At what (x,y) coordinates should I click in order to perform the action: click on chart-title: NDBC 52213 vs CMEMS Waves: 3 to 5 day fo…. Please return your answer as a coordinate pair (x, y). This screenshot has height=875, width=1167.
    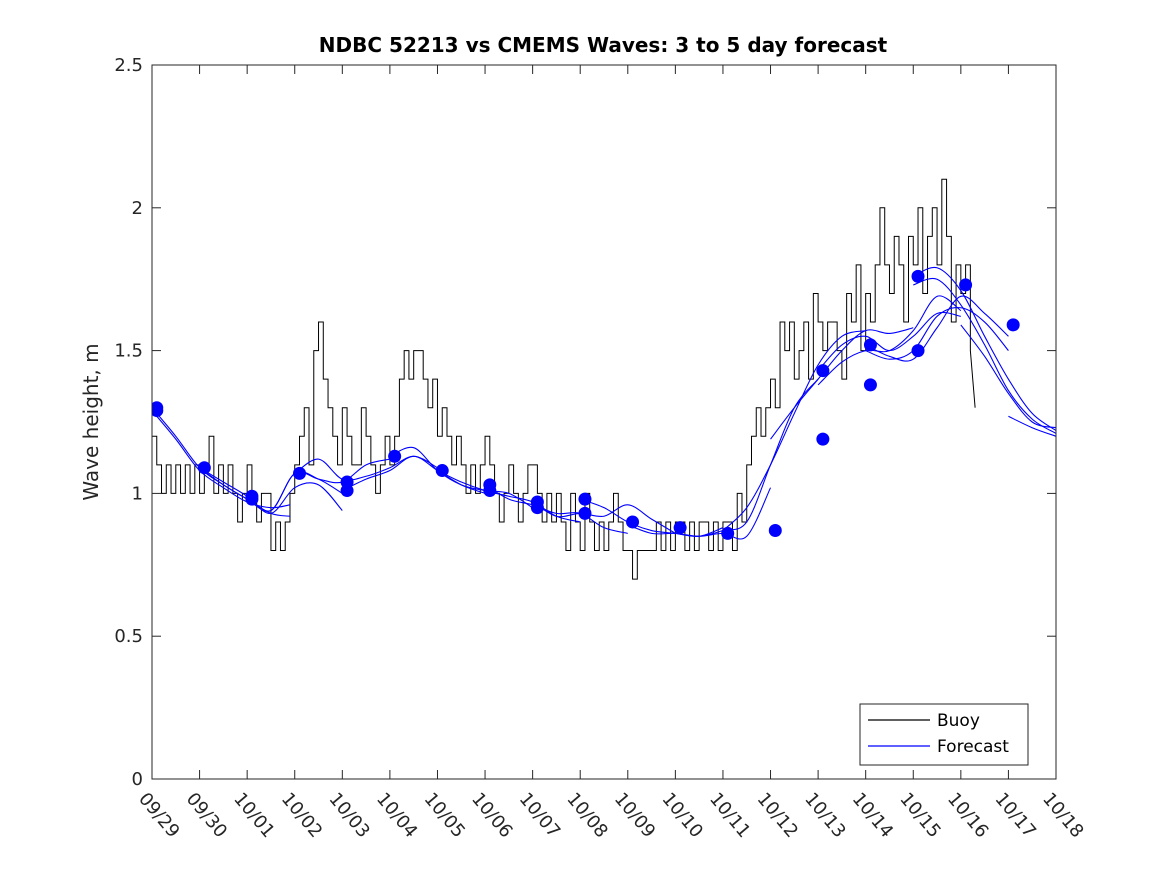
    Looking at the image, I should click on (603, 45).